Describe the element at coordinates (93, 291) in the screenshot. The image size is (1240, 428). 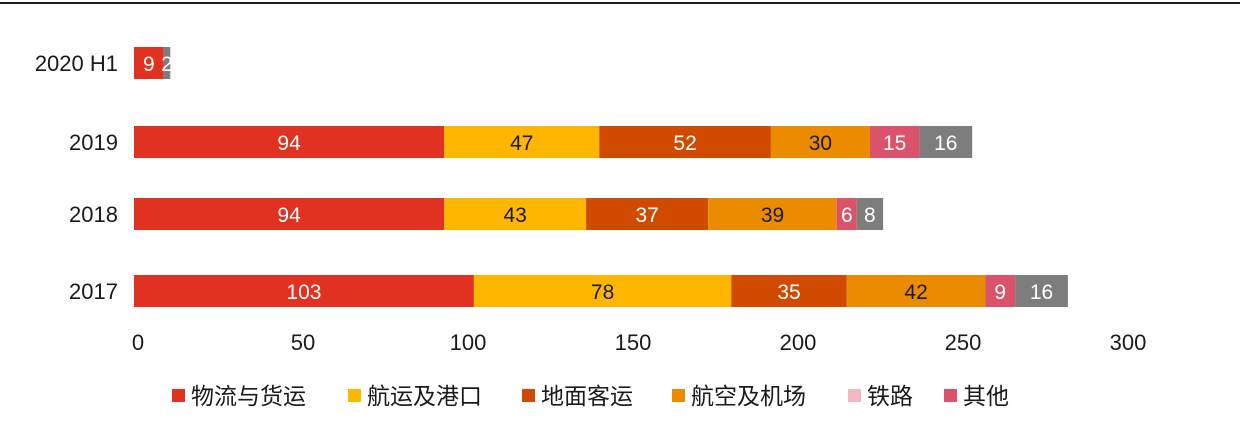
I see `category-label: 2017` at that location.